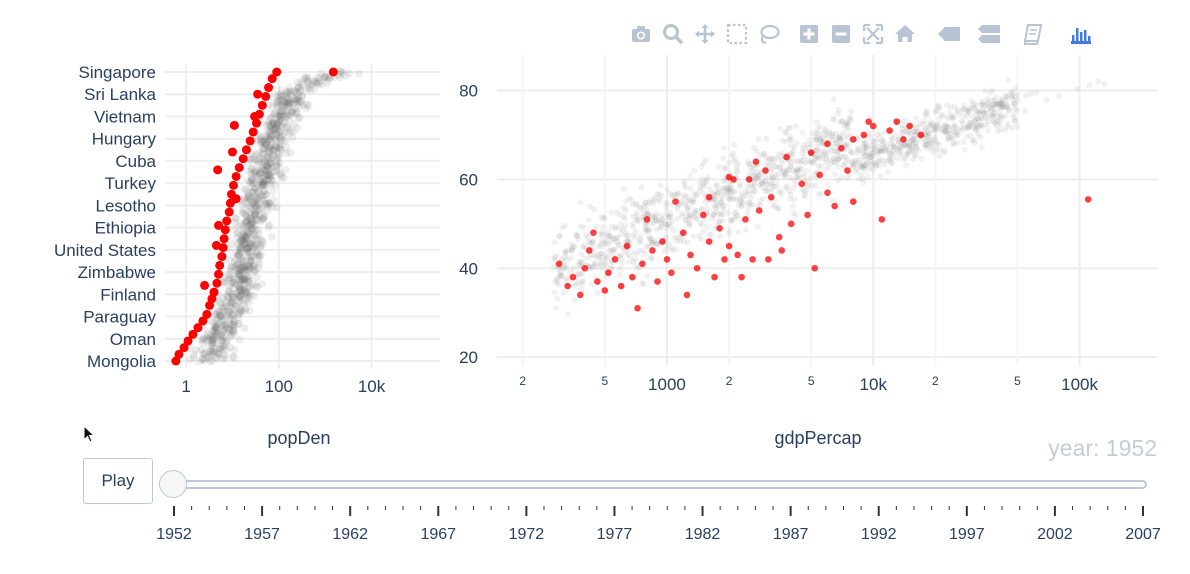 Image resolution: width=1190 pixels, height=574 pixels. I want to click on home-icon, so click(905, 33).